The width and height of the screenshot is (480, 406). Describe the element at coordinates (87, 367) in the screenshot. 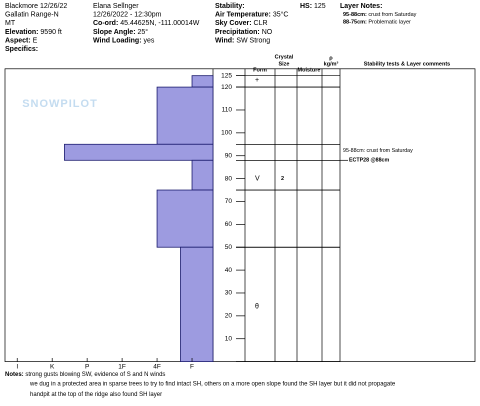

I see `x-tick-label: P` at that location.